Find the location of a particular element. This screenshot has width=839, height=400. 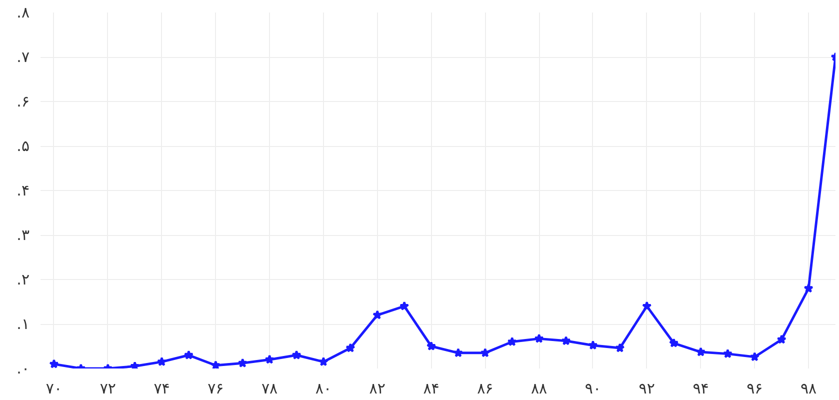

y-tick-label: .۷ is located at coordinates (23, 57).